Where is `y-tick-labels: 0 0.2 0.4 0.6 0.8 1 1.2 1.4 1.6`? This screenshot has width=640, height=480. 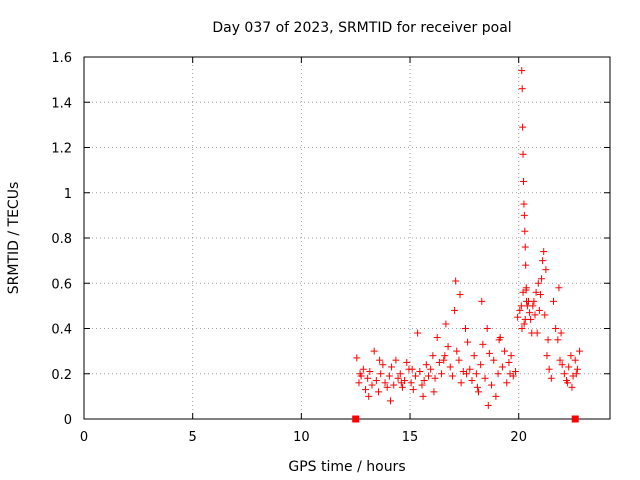
y-tick-labels: 0 0.2 0.4 0.6 0.8 1 1.2 1.4 1.6 is located at coordinates (61, 239).